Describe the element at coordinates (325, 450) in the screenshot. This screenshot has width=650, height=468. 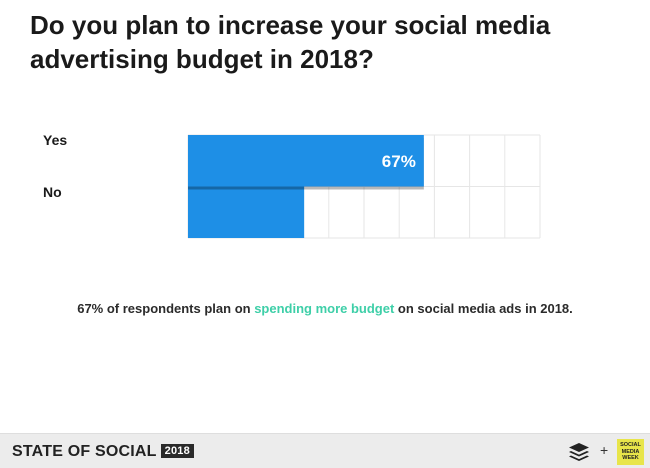
I see `footer-bar: STATE OF SOCIAL 2018 + SOCIAL MEDIA WEEK` at that location.